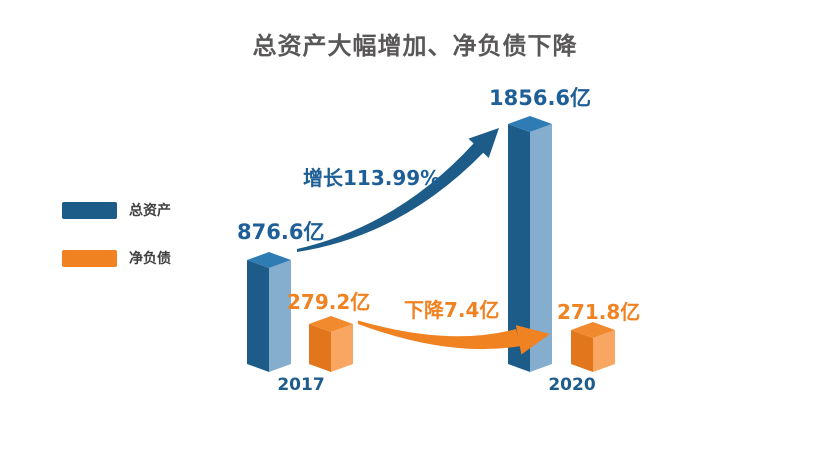  I want to click on bar-net-debt-2017-left-face, so click(320, 348).